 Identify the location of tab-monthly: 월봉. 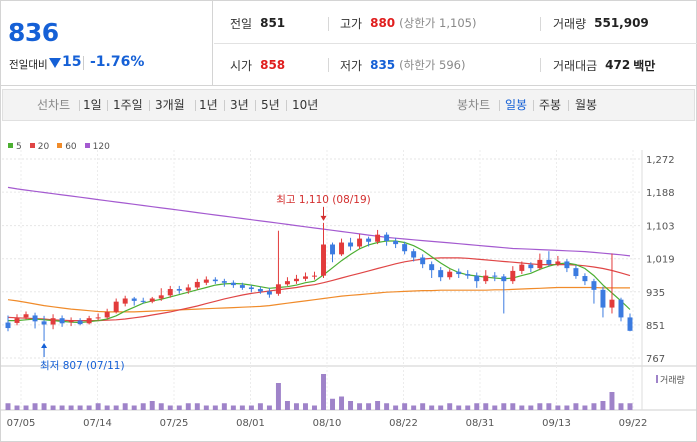
(586, 105).